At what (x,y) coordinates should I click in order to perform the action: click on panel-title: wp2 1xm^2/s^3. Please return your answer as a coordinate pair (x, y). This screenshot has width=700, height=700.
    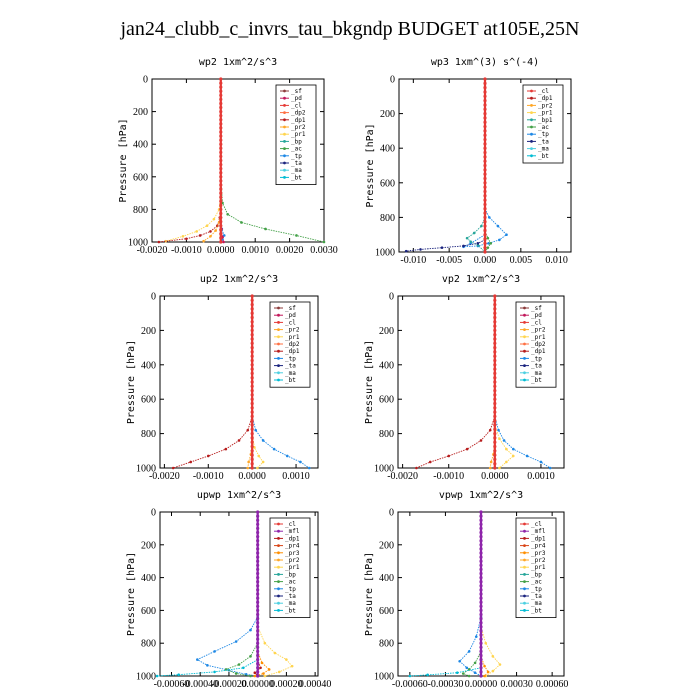
    Looking at the image, I should click on (238, 62).